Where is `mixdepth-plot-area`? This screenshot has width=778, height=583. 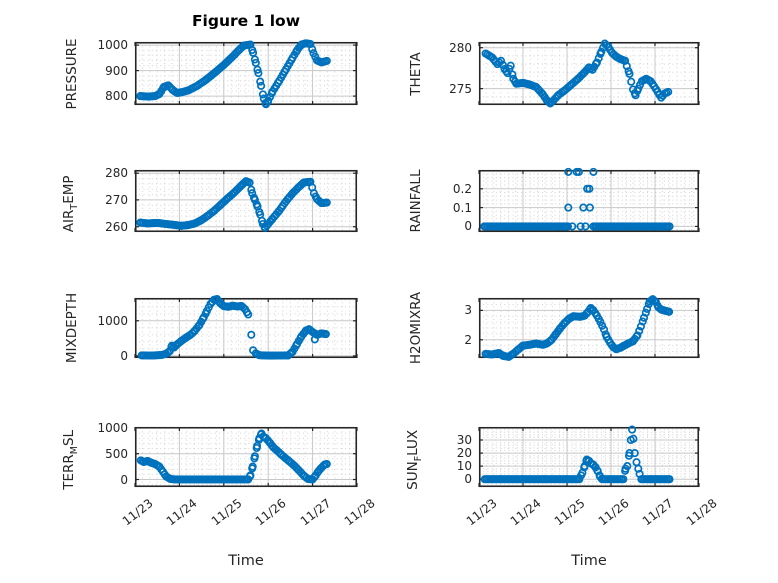 mixdepth-plot-area is located at coordinates (246, 327).